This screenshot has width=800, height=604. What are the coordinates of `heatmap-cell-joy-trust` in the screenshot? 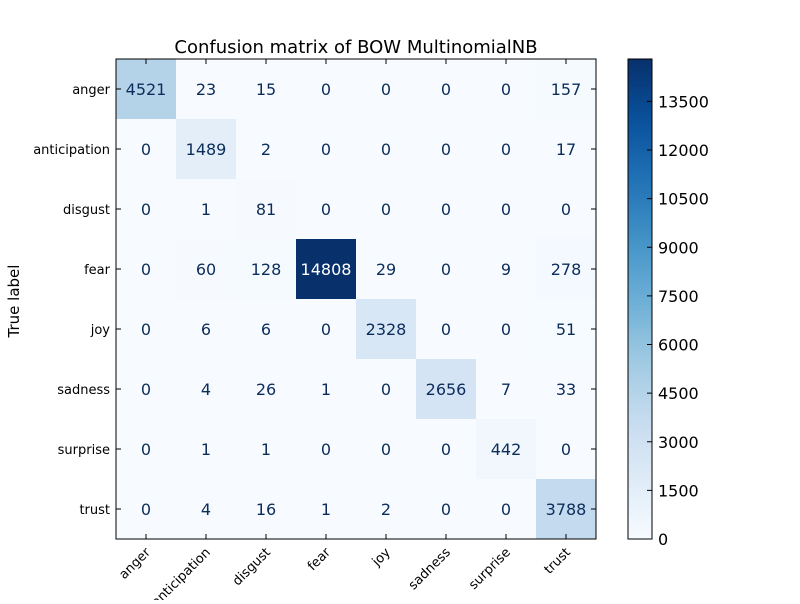 It's located at (566, 329).